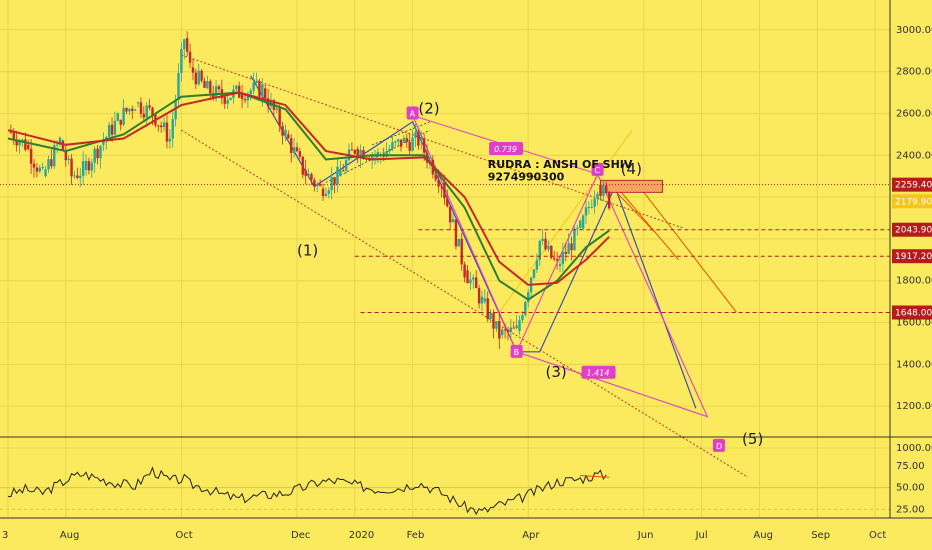 The width and height of the screenshot is (932, 550). I want to click on rsi-tick-label: 75.00, so click(910, 466).